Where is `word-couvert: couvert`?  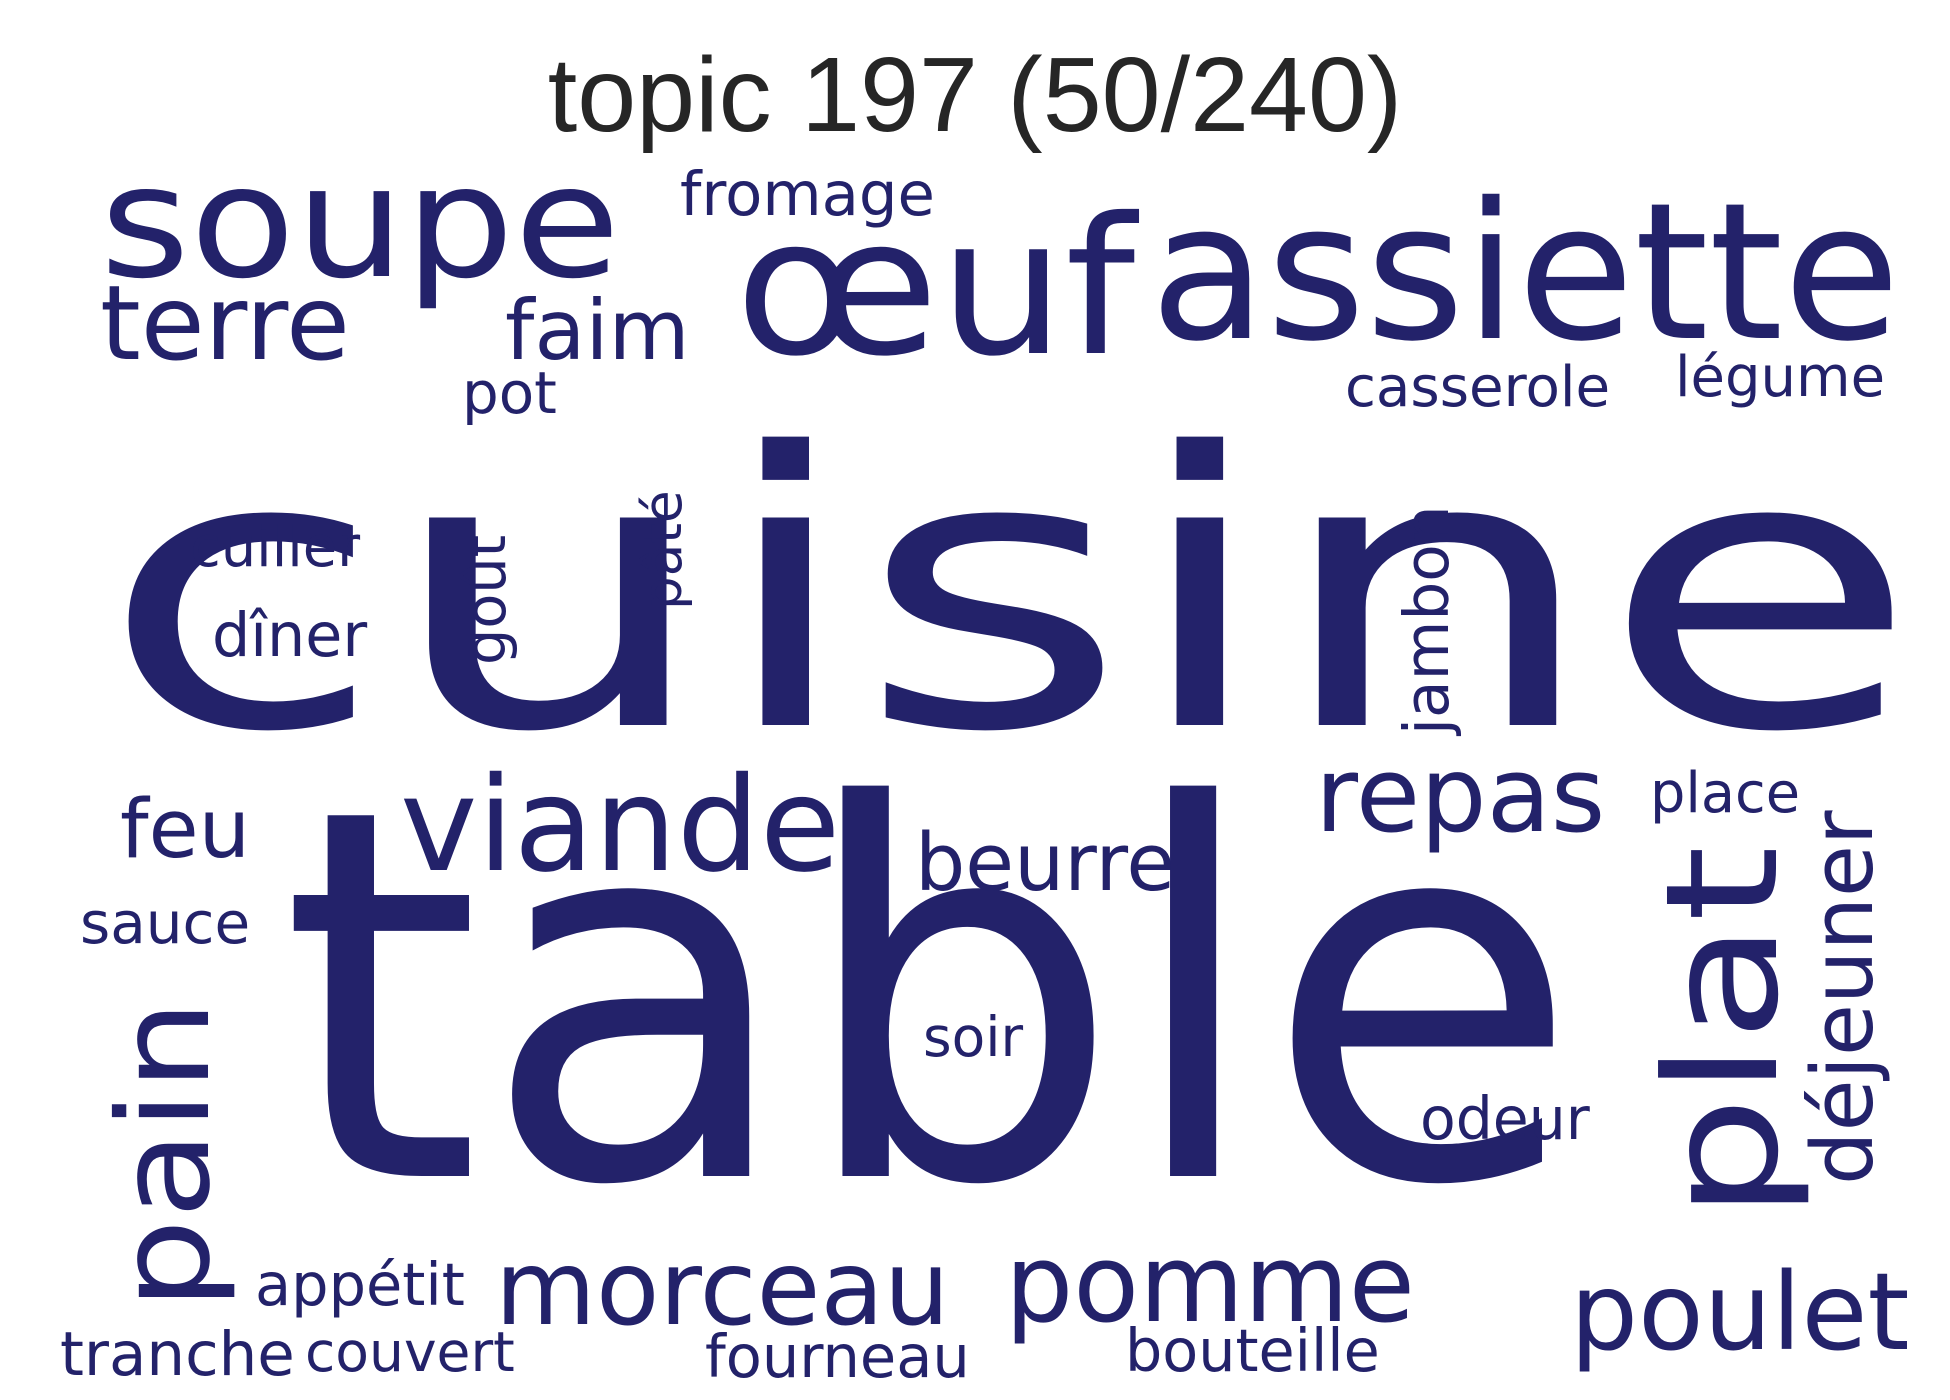 word-couvert: couvert is located at coordinates (410, 1351).